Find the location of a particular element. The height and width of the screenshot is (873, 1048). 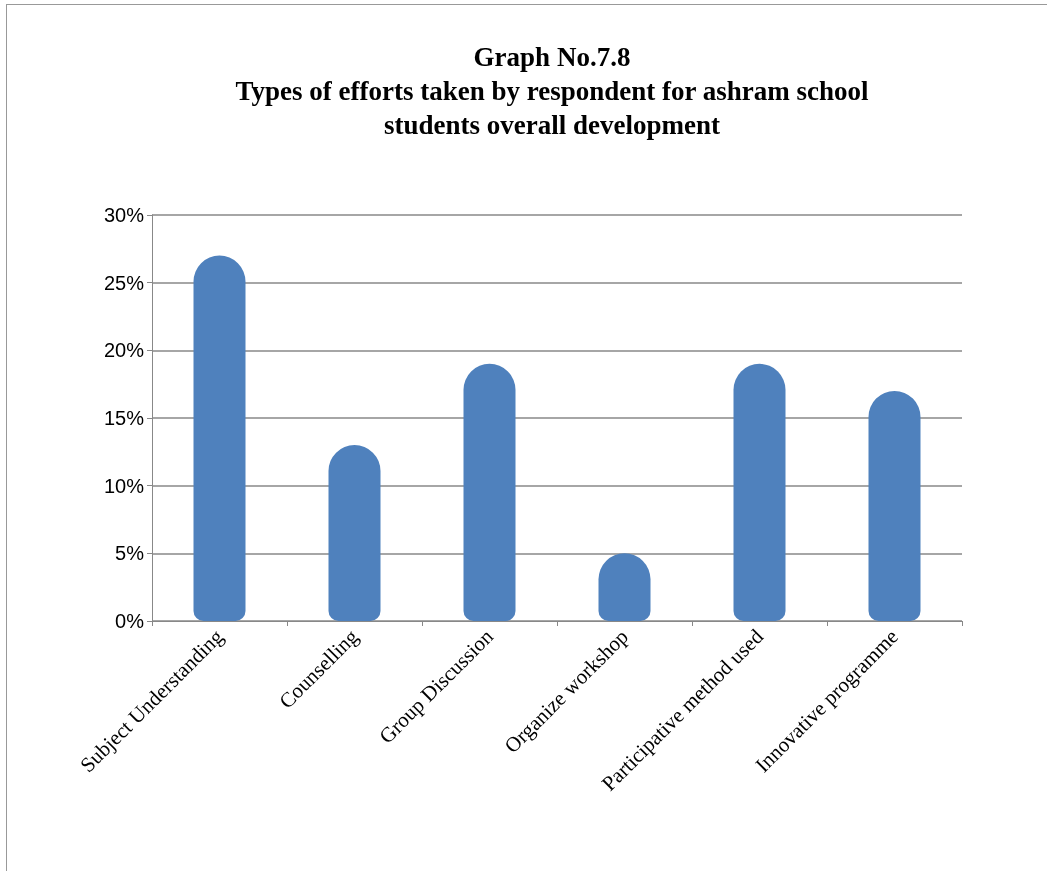

y-tick-label: 5% is located at coordinates (130, 553).